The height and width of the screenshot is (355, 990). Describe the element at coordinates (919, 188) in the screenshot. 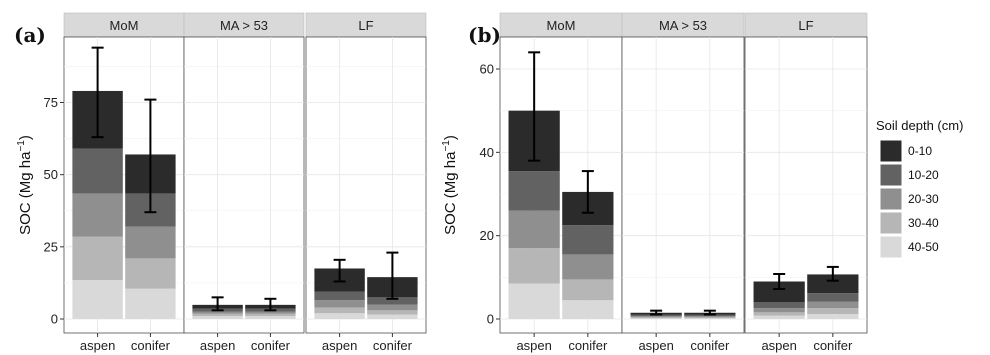

I see `legend: Soil depth (cm) 0-10 10-20 20-30 30-40 40-50` at that location.